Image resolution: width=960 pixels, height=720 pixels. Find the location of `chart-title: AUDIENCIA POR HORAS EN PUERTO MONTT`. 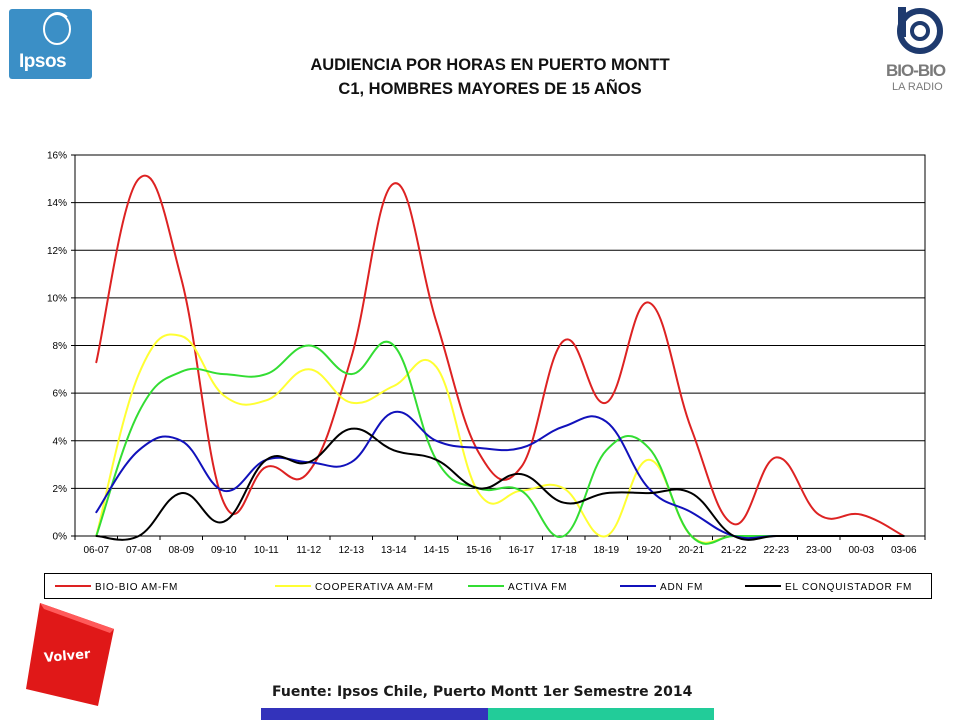

chart-title: AUDIENCIA POR HORAS EN PUERTO MONTT is located at coordinates (490, 65).